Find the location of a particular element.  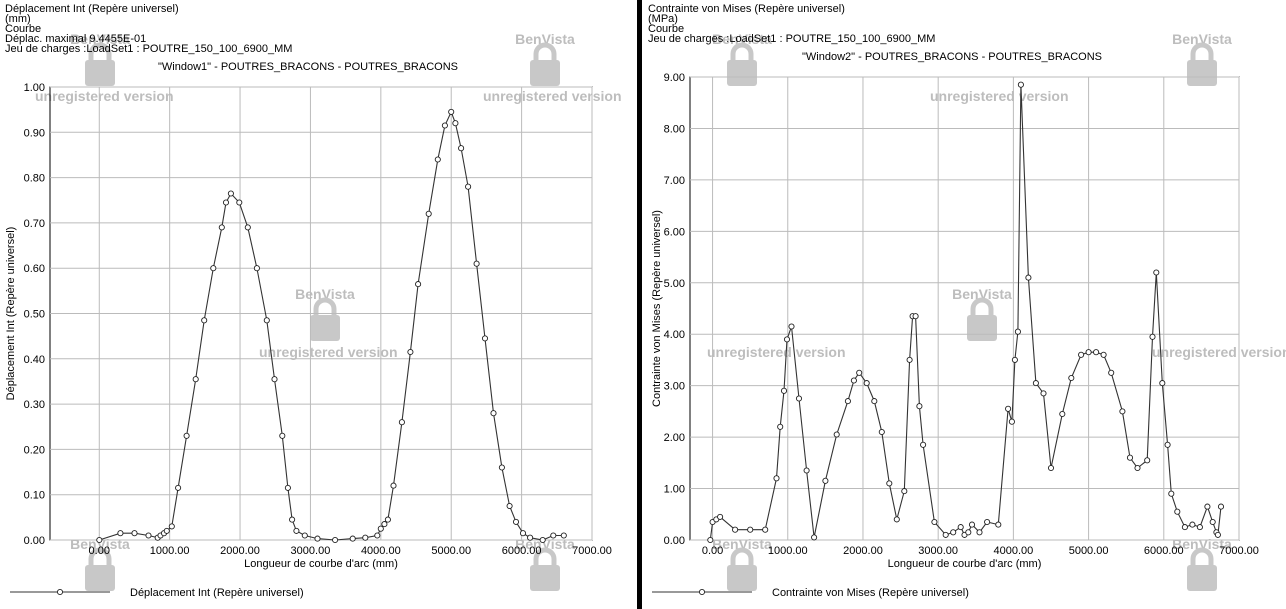

x-tick-label: 2000.00 is located at coordinates (863, 551).